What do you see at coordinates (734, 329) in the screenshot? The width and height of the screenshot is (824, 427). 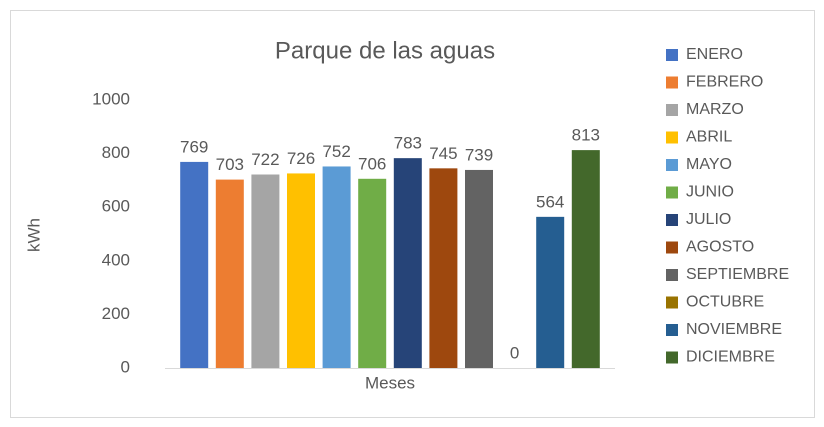 I see `legend-label: NOVIEMBRE` at bounding box center [734, 329].